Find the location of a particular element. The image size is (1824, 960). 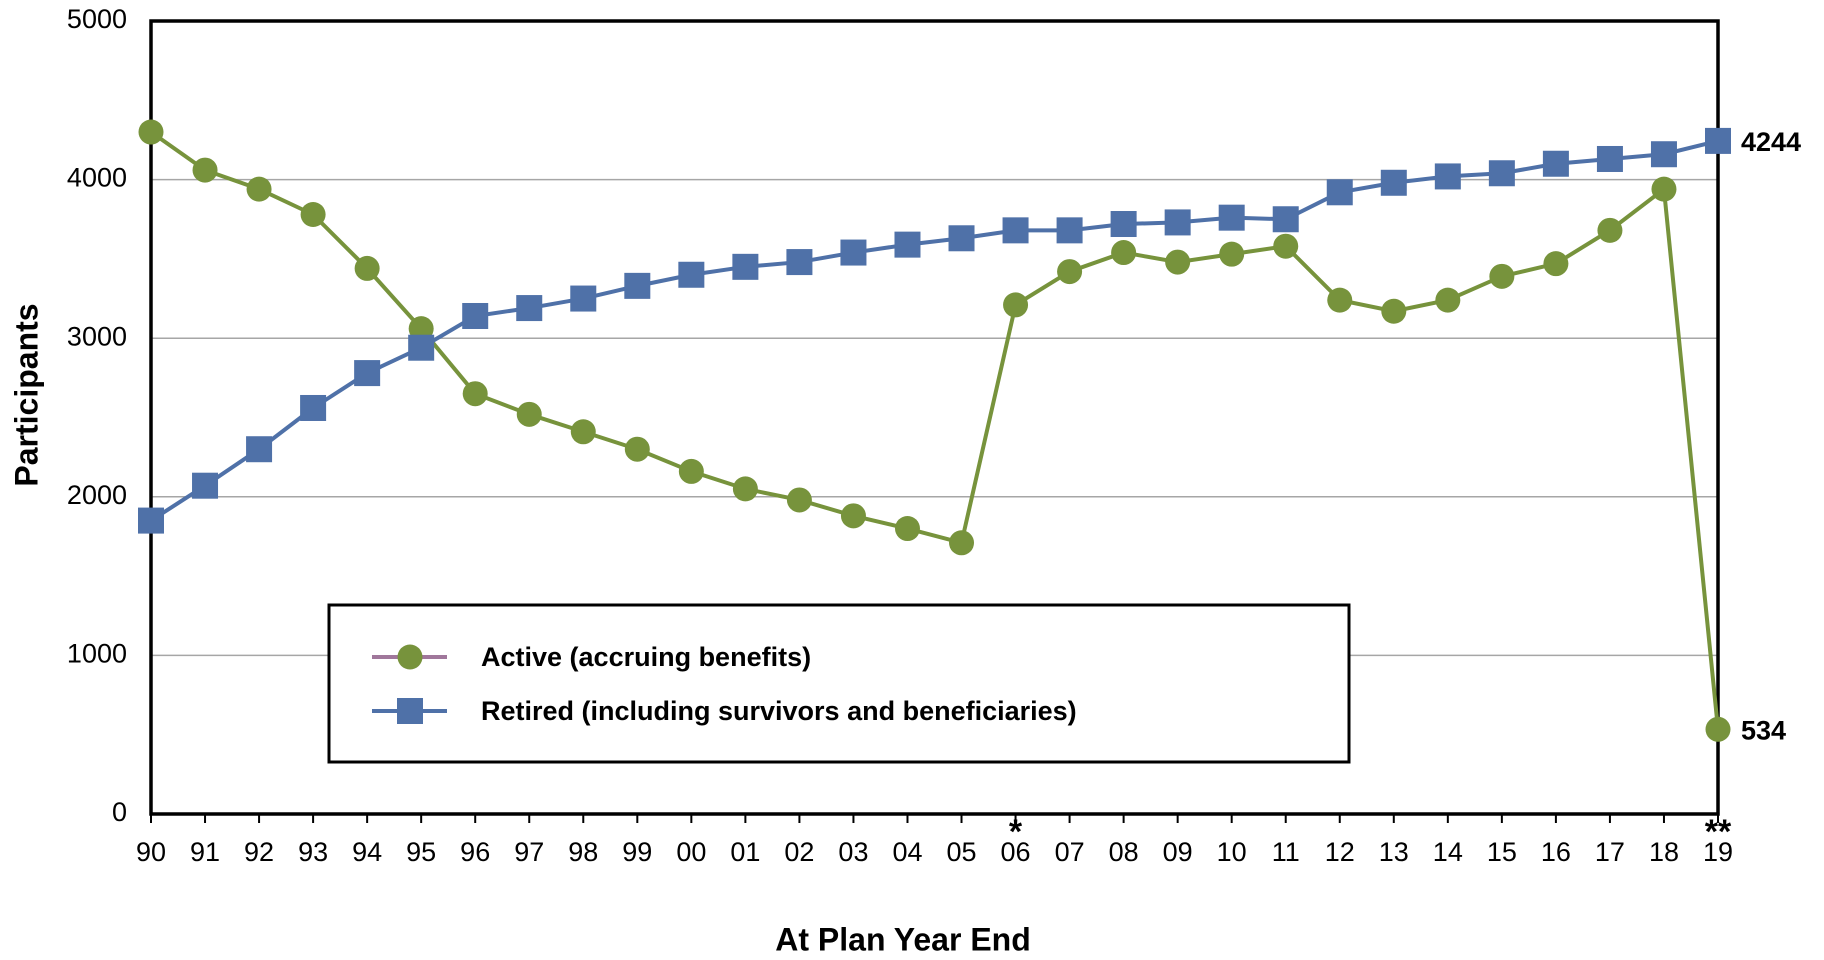

data-label: 4244 is located at coordinates (1771, 142).